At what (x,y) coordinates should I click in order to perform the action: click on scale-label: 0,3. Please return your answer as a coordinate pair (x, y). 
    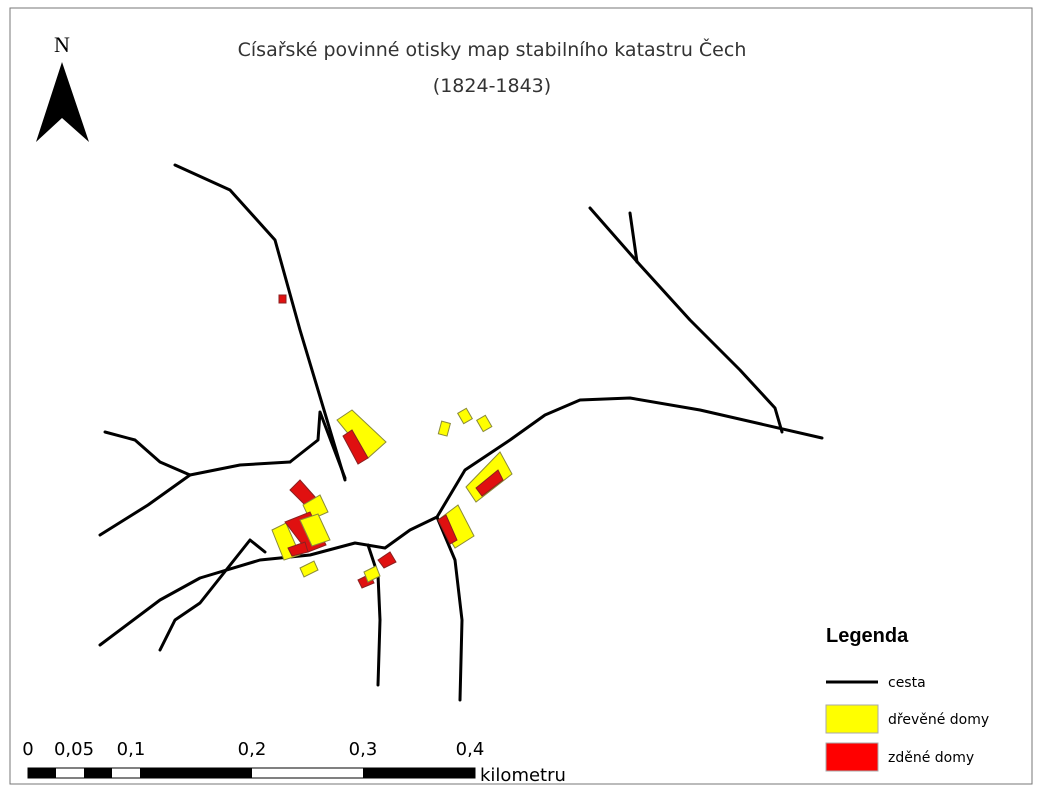
    Looking at the image, I should click on (363, 749).